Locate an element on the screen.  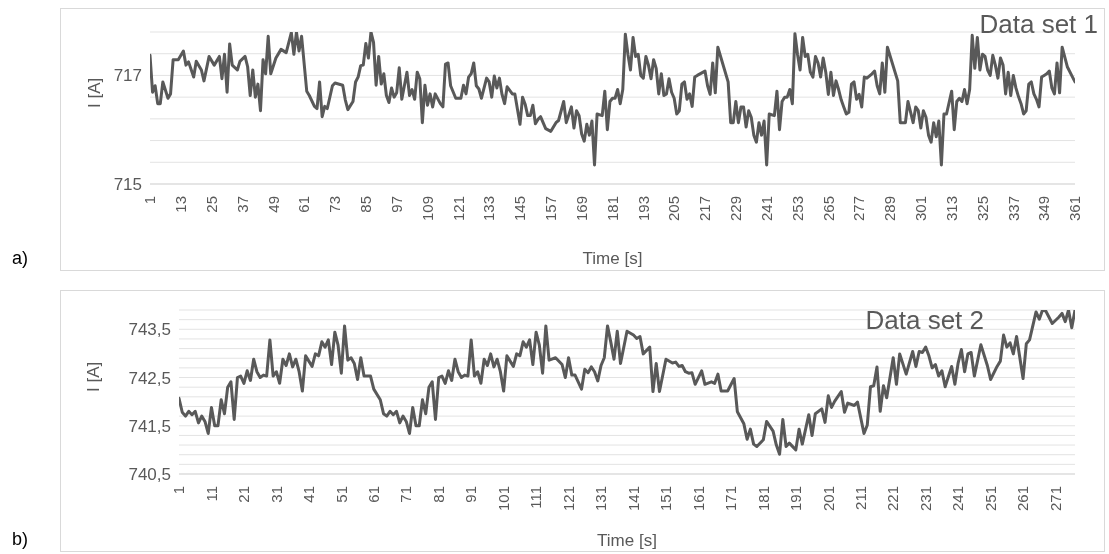
x-tick-label: 21 is located at coordinates (244, 494).